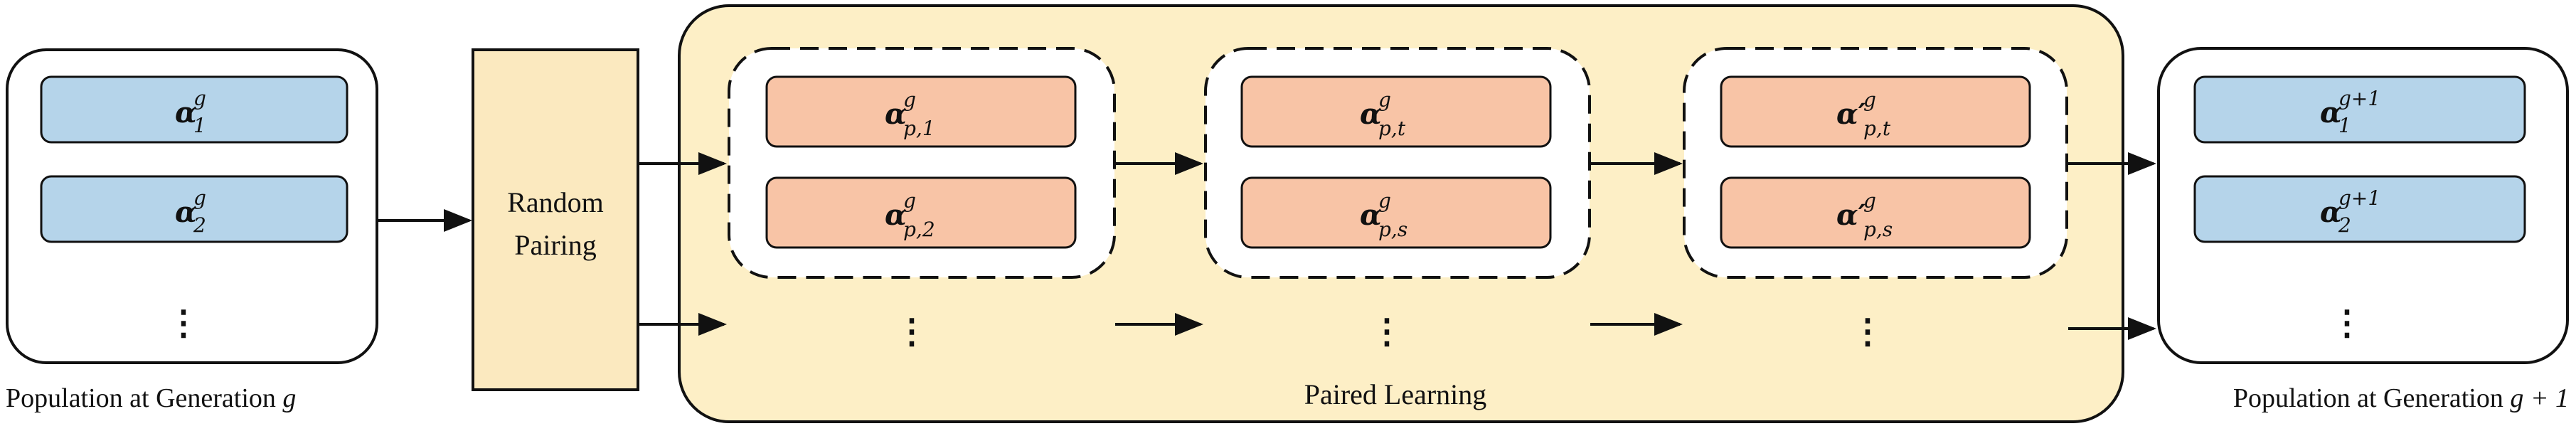  What do you see at coordinates (1387, 332) in the screenshot?
I see `stage2-ellipsis: ⋮` at bounding box center [1387, 332].